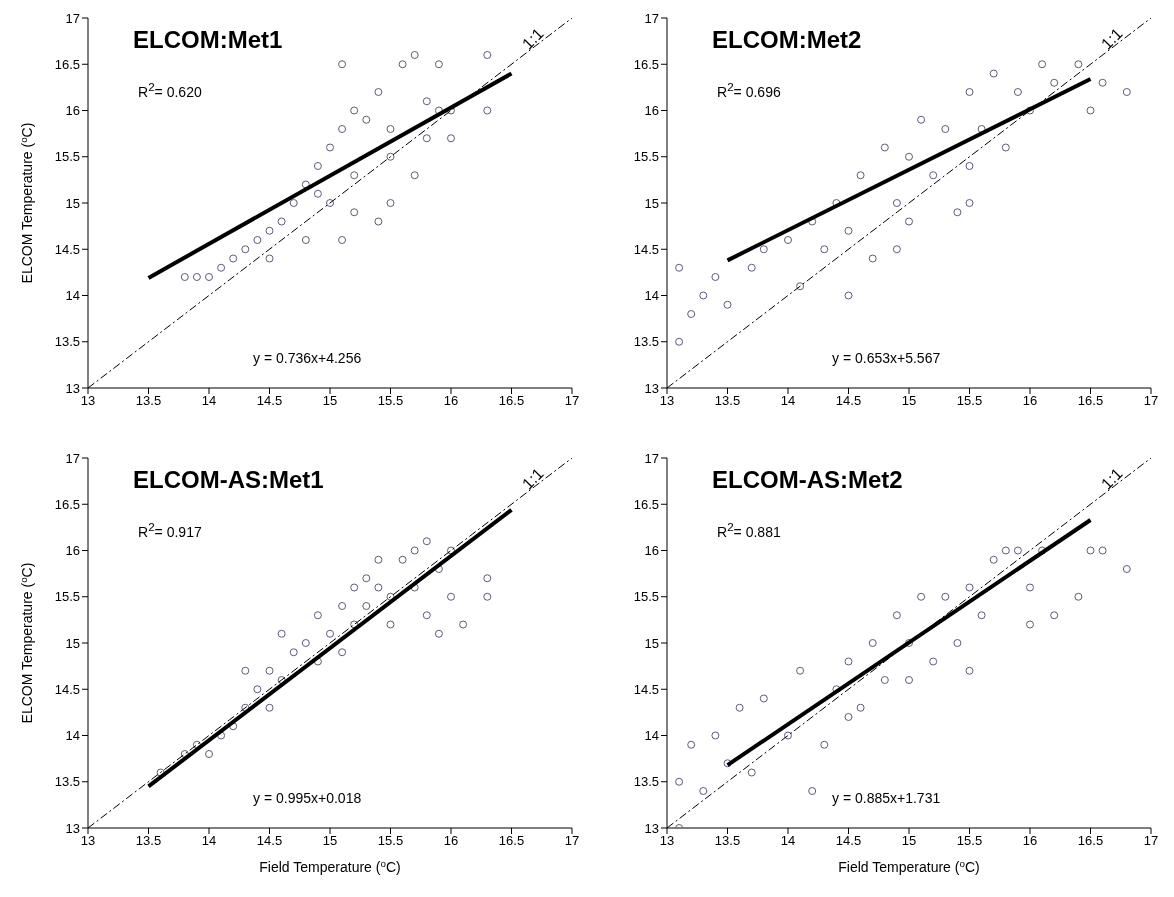  I want to click on y-tick-label: 13, so click(72, 388).